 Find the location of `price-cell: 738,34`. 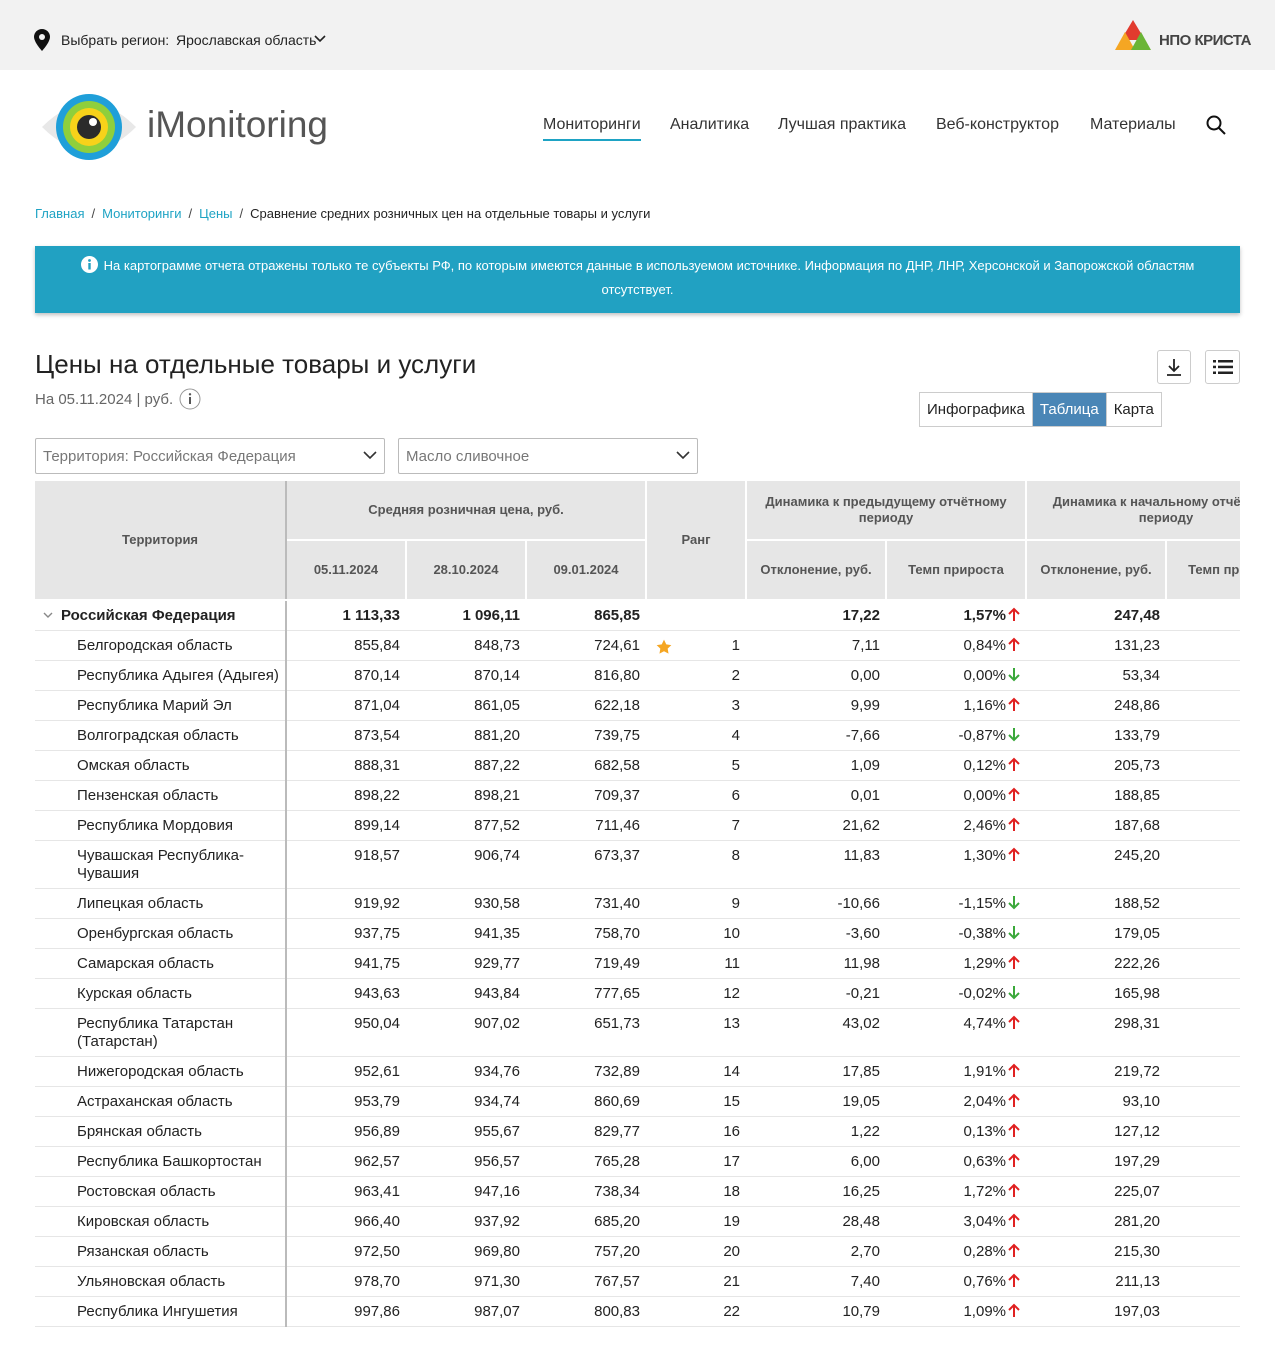

price-cell: 738,34 is located at coordinates (586, 1191).